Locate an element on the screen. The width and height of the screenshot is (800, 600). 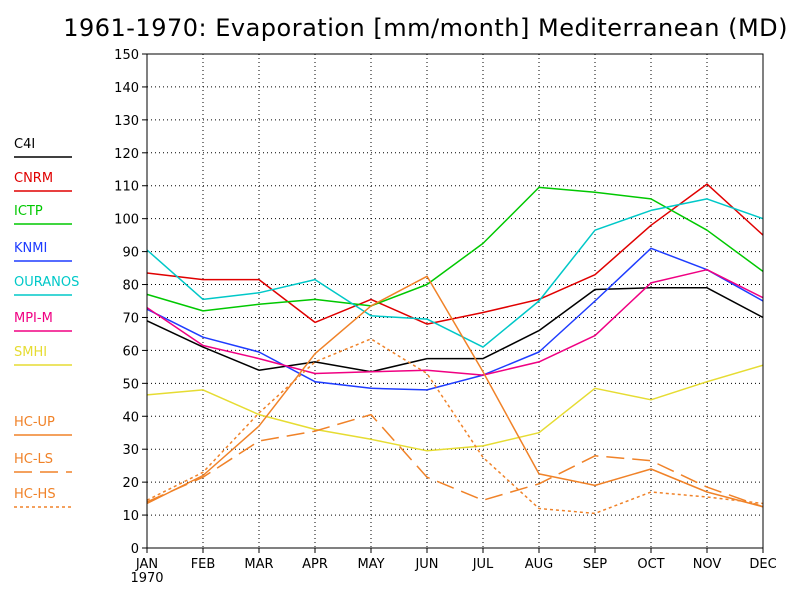
legend-label-smhi: SMHI is located at coordinates (30, 352).